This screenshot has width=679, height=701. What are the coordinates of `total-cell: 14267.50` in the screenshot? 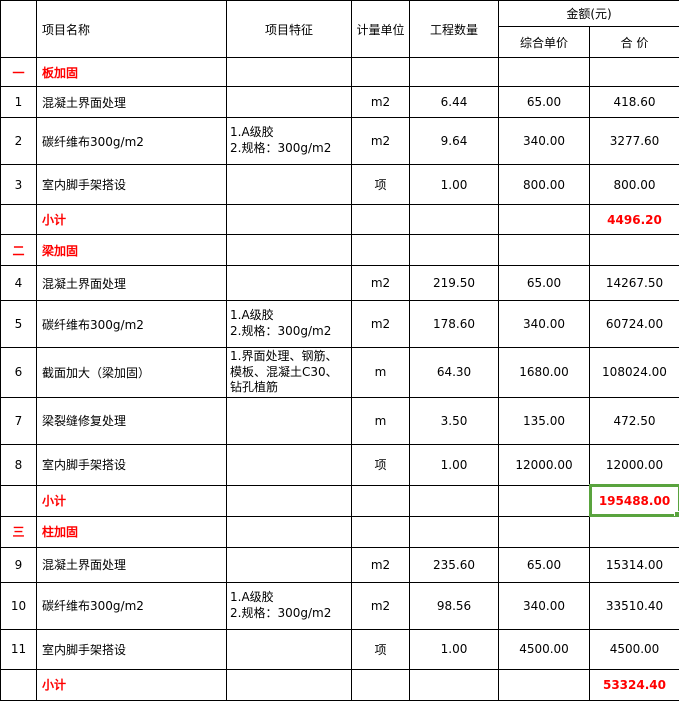 It's located at (634, 283).